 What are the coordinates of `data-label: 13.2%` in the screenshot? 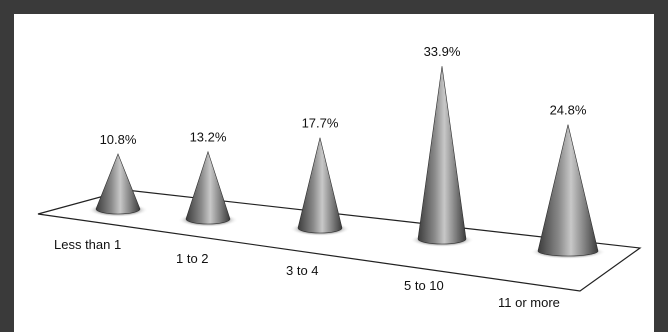 It's located at (208, 137).